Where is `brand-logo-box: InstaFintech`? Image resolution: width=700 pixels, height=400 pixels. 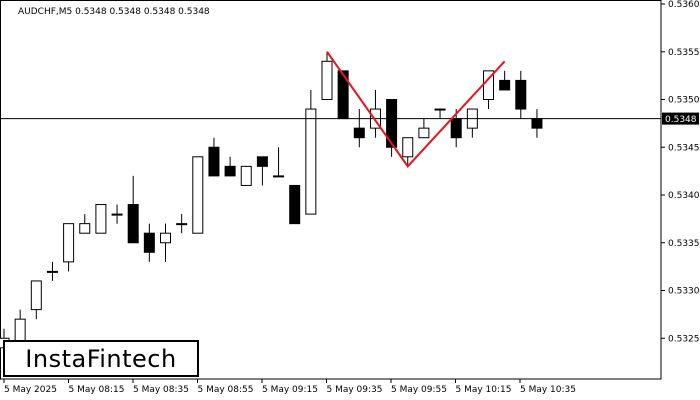
brand-logo-box: InstaFintech is located at coordinates (101, 358).